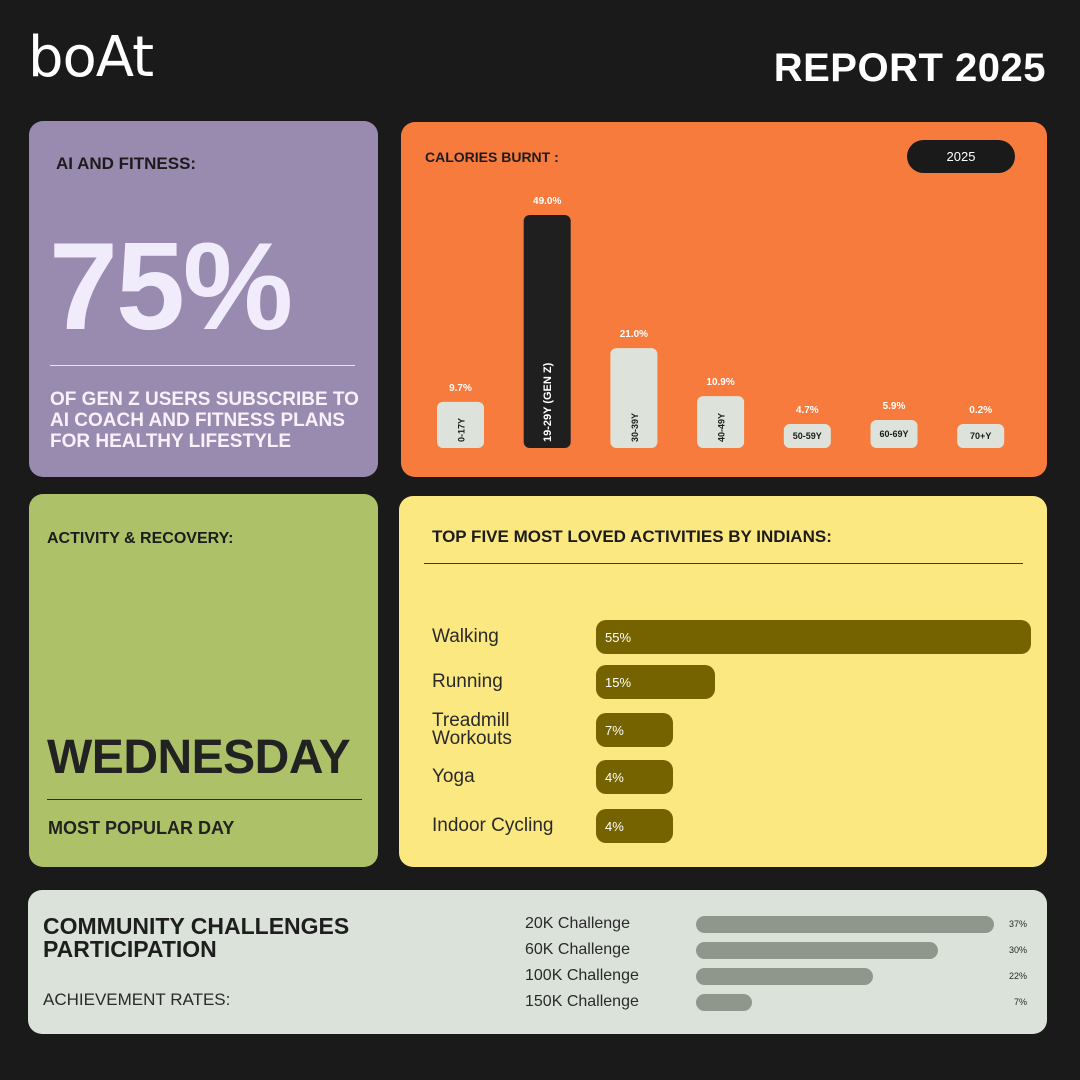 This screenshot has height=1080, width=1080. I want to click on calories-category-label-6: 70+Y, so click(980, 436).